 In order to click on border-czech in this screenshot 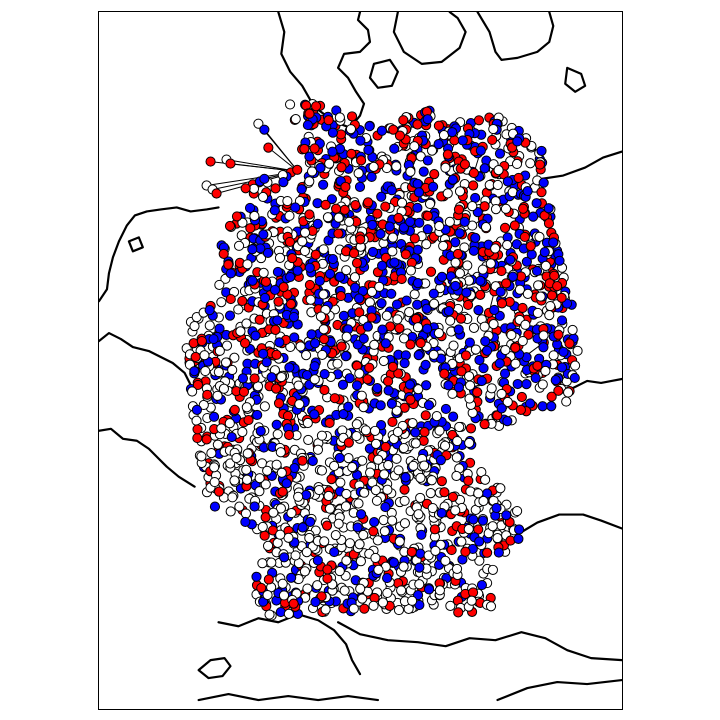, I will do `click(594, 385)`.